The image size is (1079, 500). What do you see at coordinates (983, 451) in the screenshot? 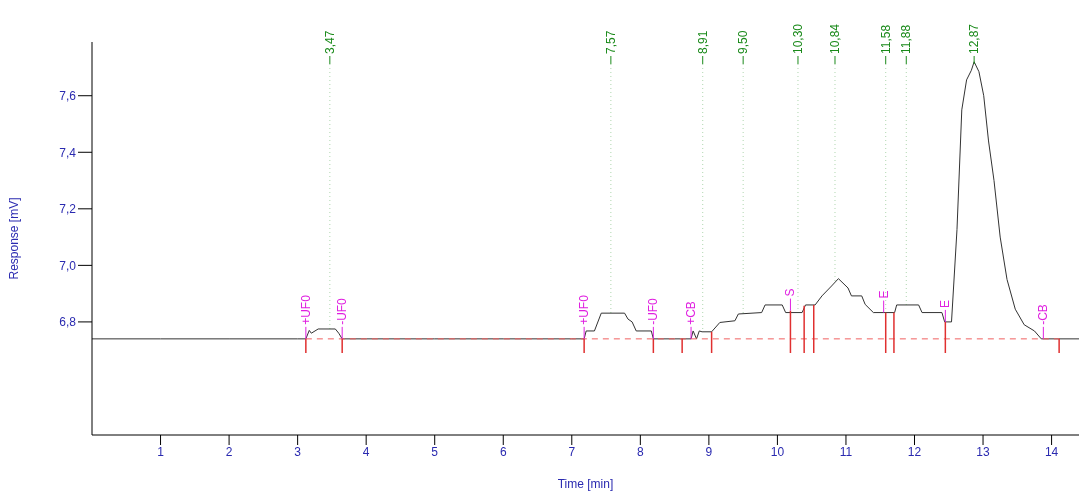
I see `x-tick-label: 13` at bounding box center [983, 451].